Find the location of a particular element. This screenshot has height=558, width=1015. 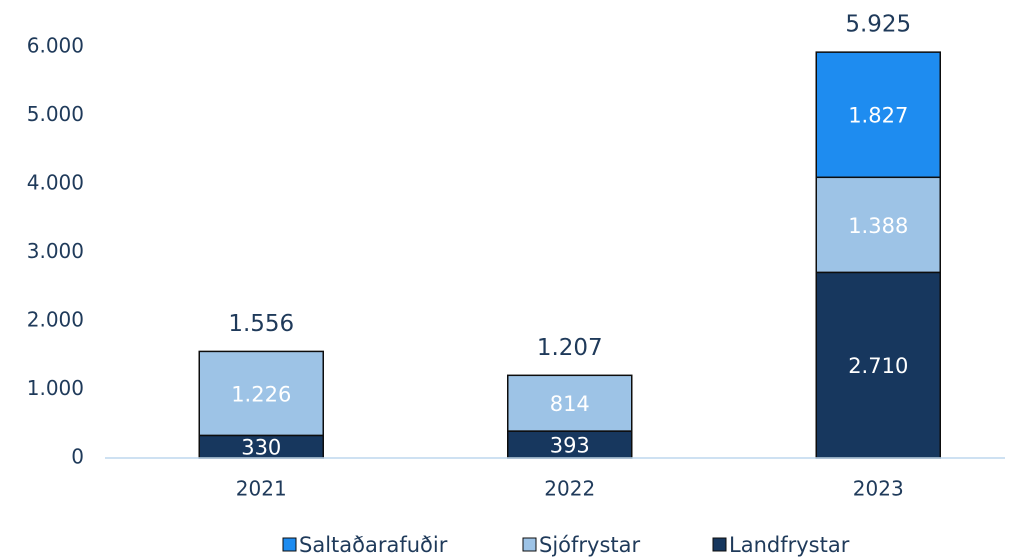

legend-label: Saltaðarafuðir is located at coordinates (373, 545).